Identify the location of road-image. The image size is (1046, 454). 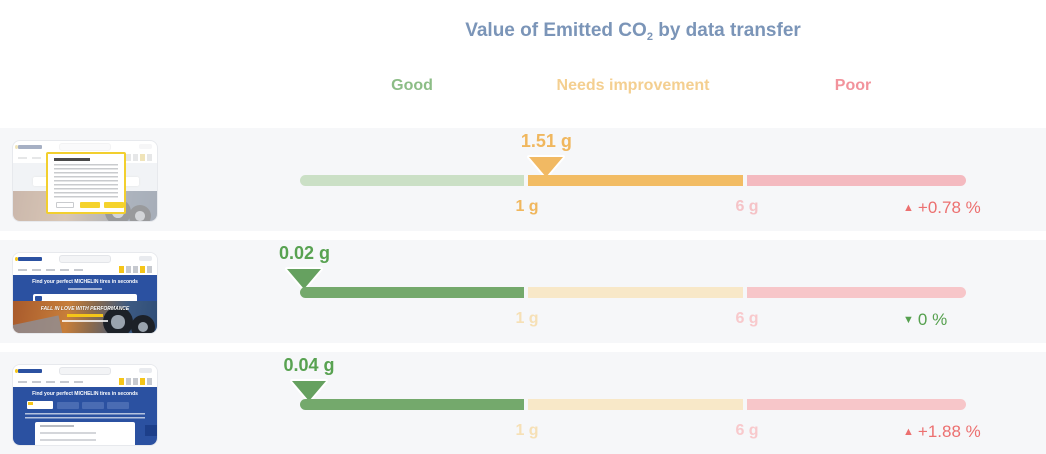
(38, 324).